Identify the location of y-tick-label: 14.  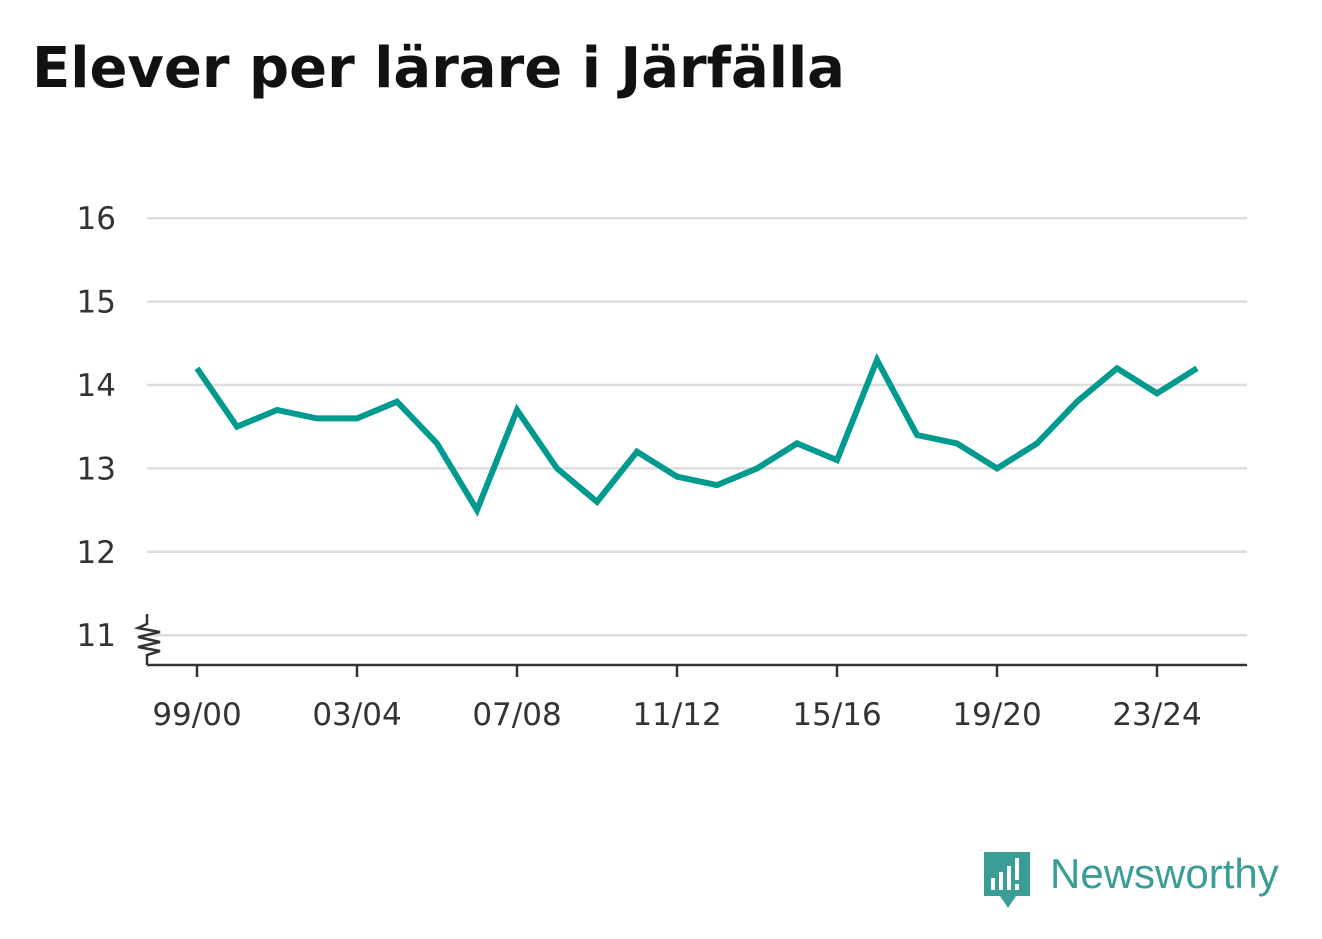
(96, 386).